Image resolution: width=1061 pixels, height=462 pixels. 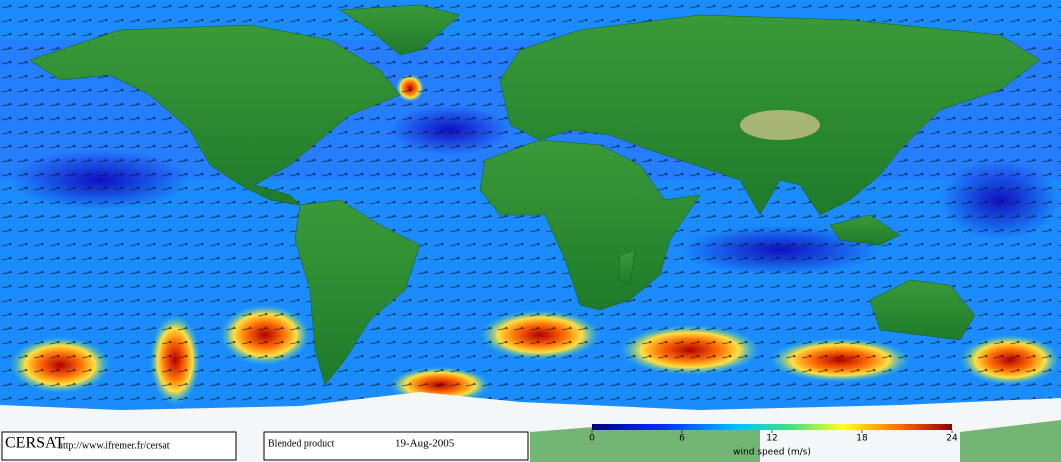 I want to click on colorbar-tick-label: 0, so click(x=592, y=439).